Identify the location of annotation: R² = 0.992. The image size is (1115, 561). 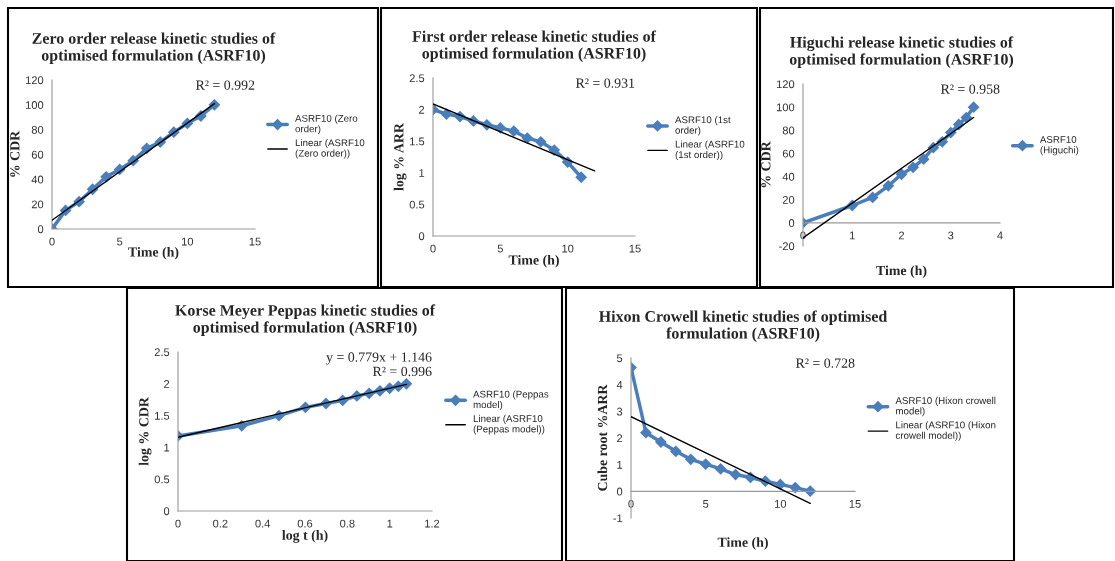
(225, 85).